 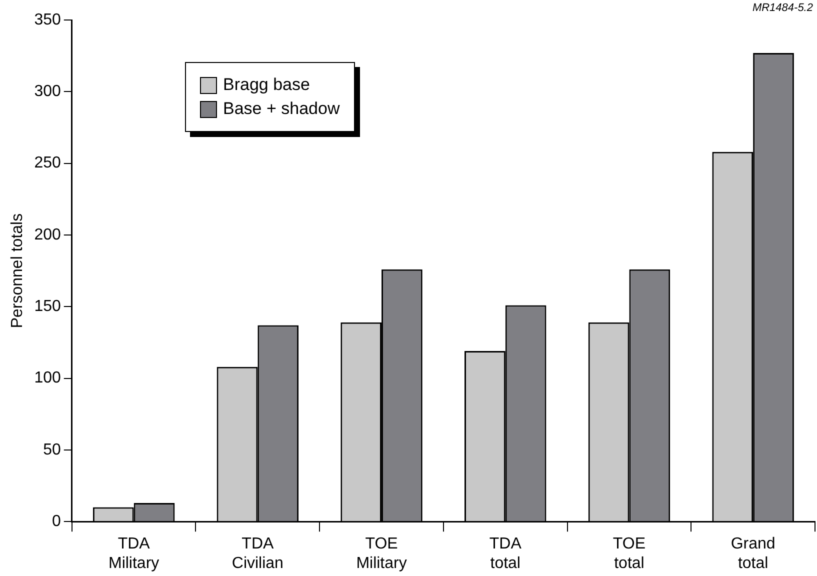 I want to click on text: MR1484-5.2, so click(x=782, y=8).